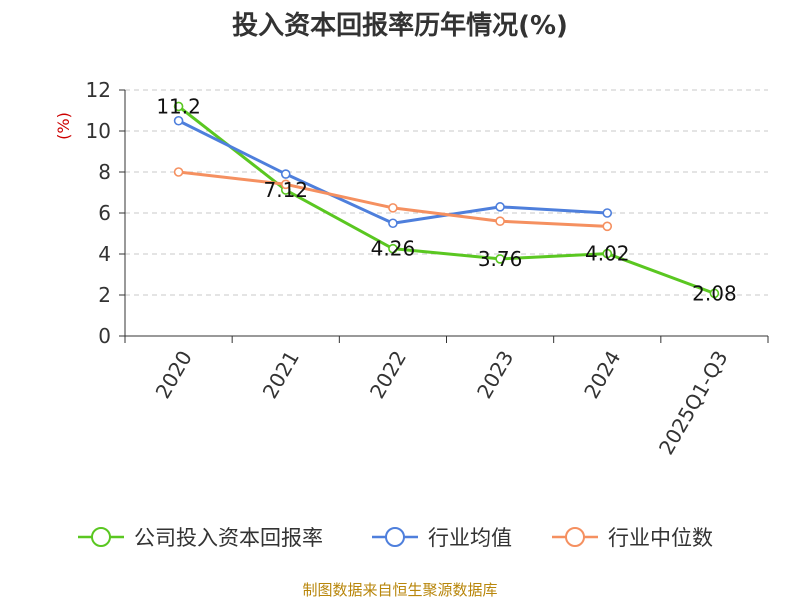  I want to click on x-tick-label: 2022, so click(388, 375).